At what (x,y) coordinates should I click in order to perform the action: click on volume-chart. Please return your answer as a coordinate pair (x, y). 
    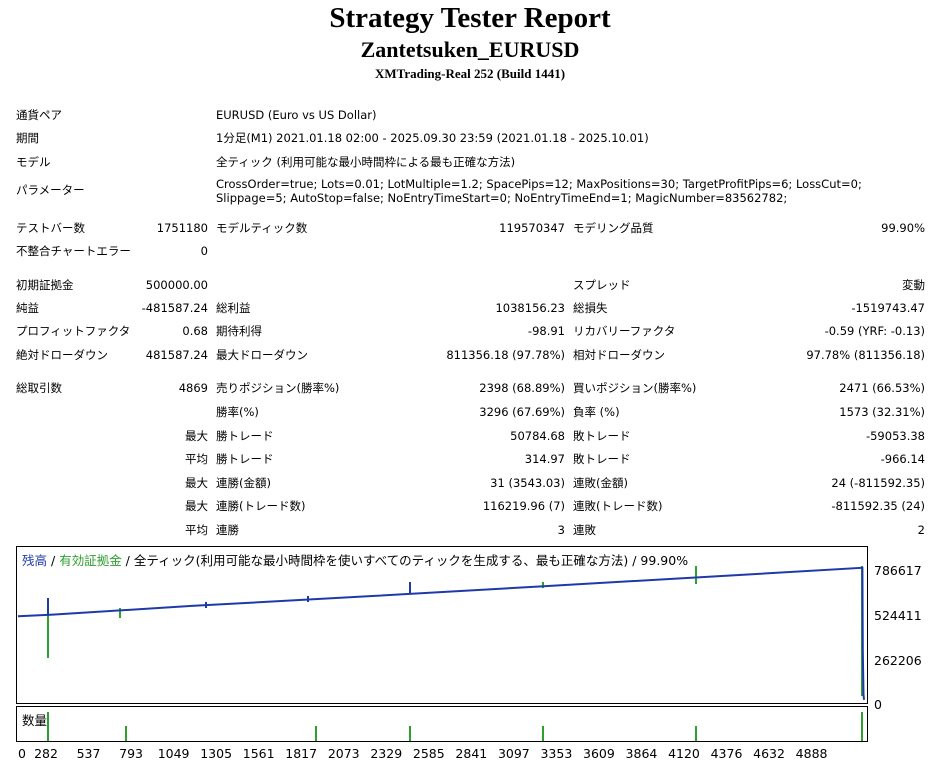
    Looking at the image, I should click on (442, 724).